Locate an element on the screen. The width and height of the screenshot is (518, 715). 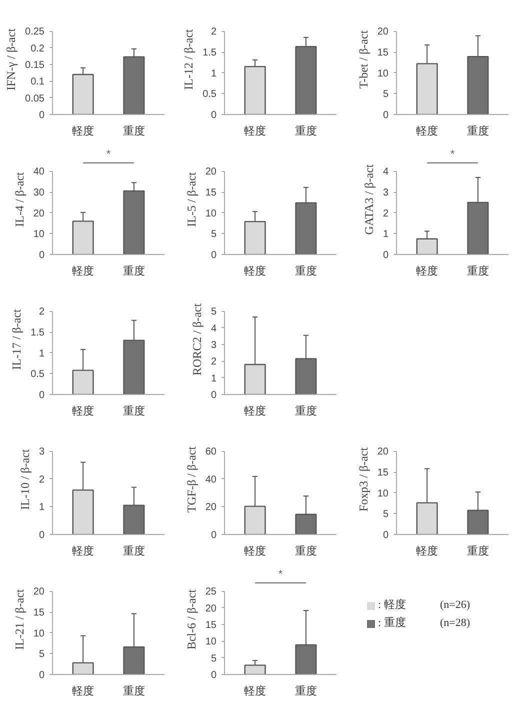
y-tick-label: 0.2 is located at coordinates (37, 48).